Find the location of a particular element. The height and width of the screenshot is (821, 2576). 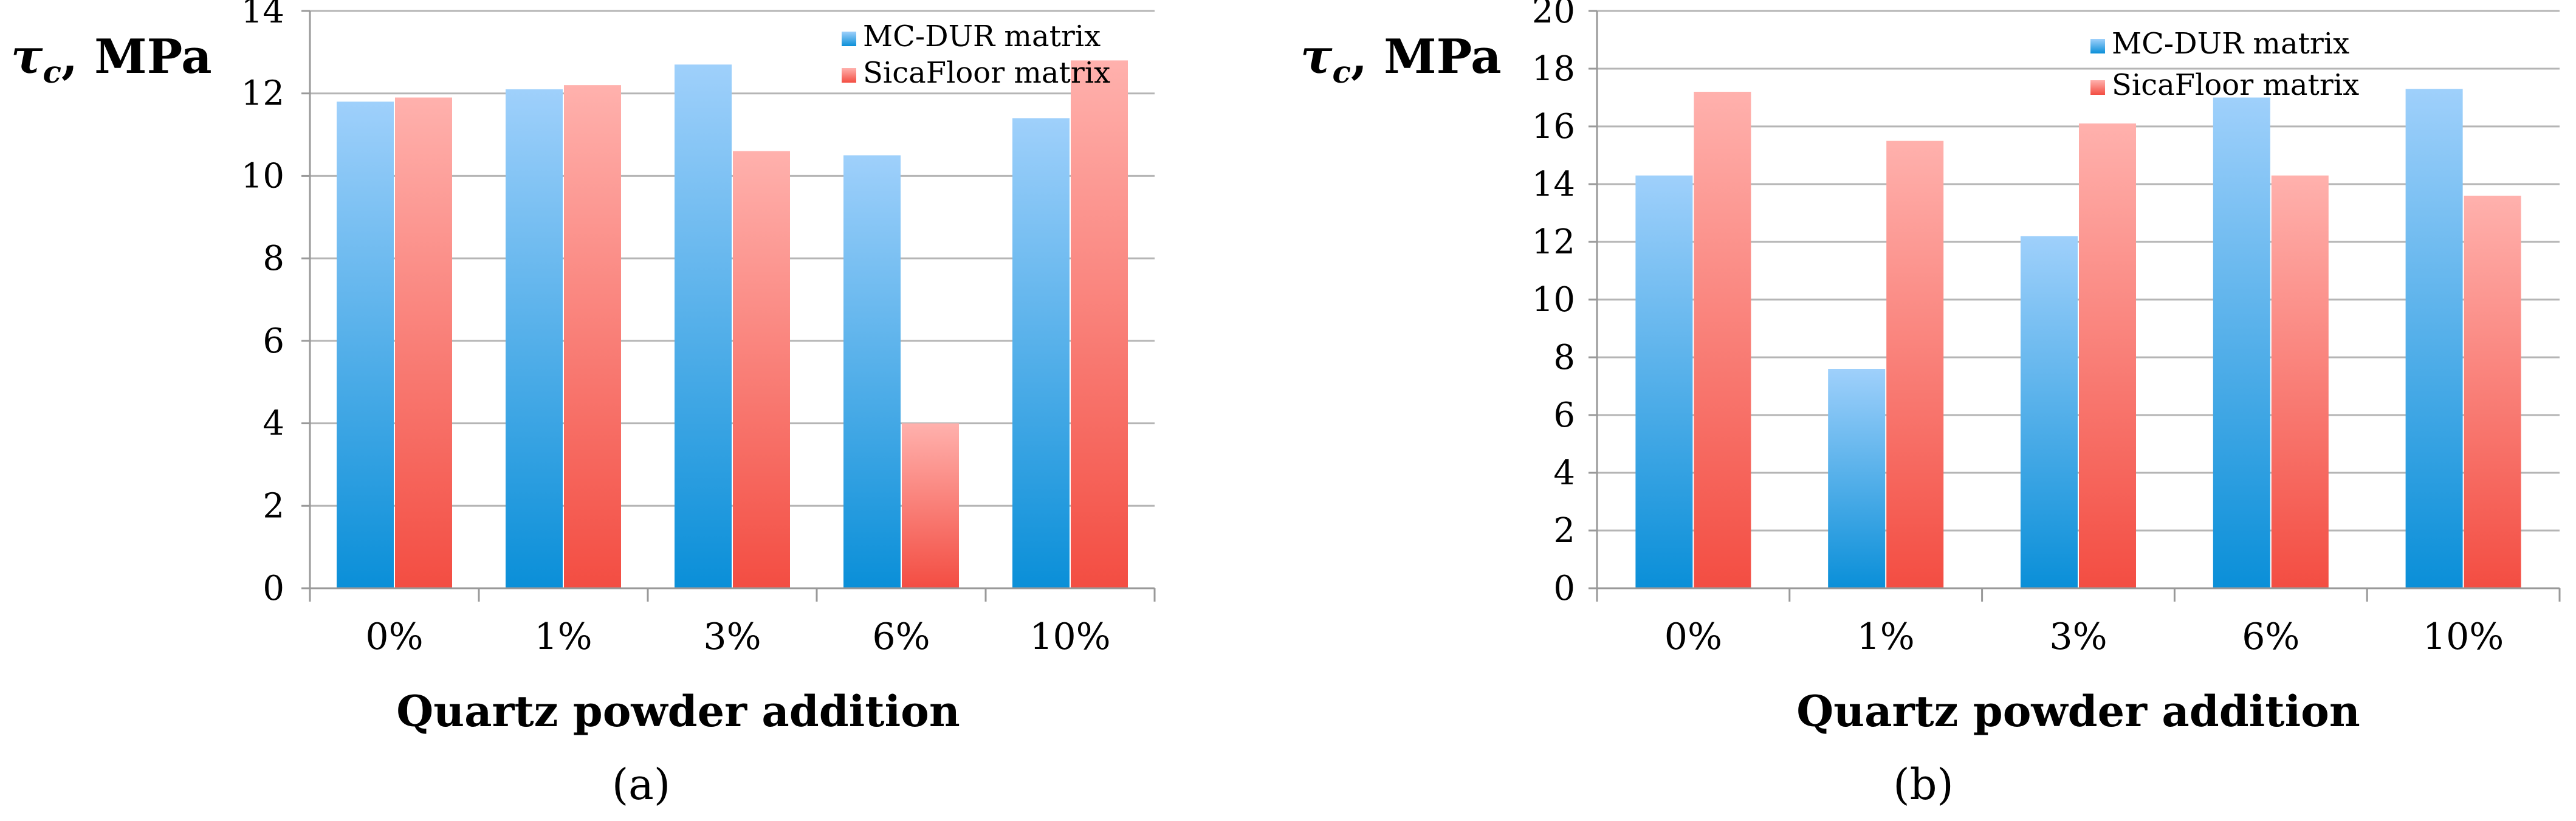

chart-b-legend-swatch-mc-dur is located at coordinates (2097, 46).